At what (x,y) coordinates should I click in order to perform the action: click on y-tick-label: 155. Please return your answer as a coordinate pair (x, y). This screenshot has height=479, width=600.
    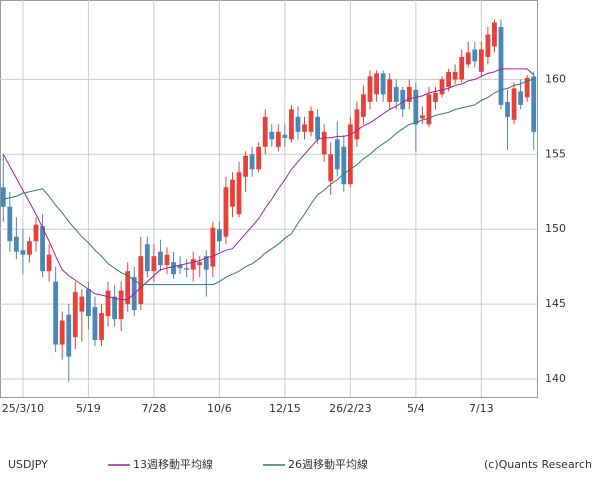
    Looking at the image, I should click on (555, 153).